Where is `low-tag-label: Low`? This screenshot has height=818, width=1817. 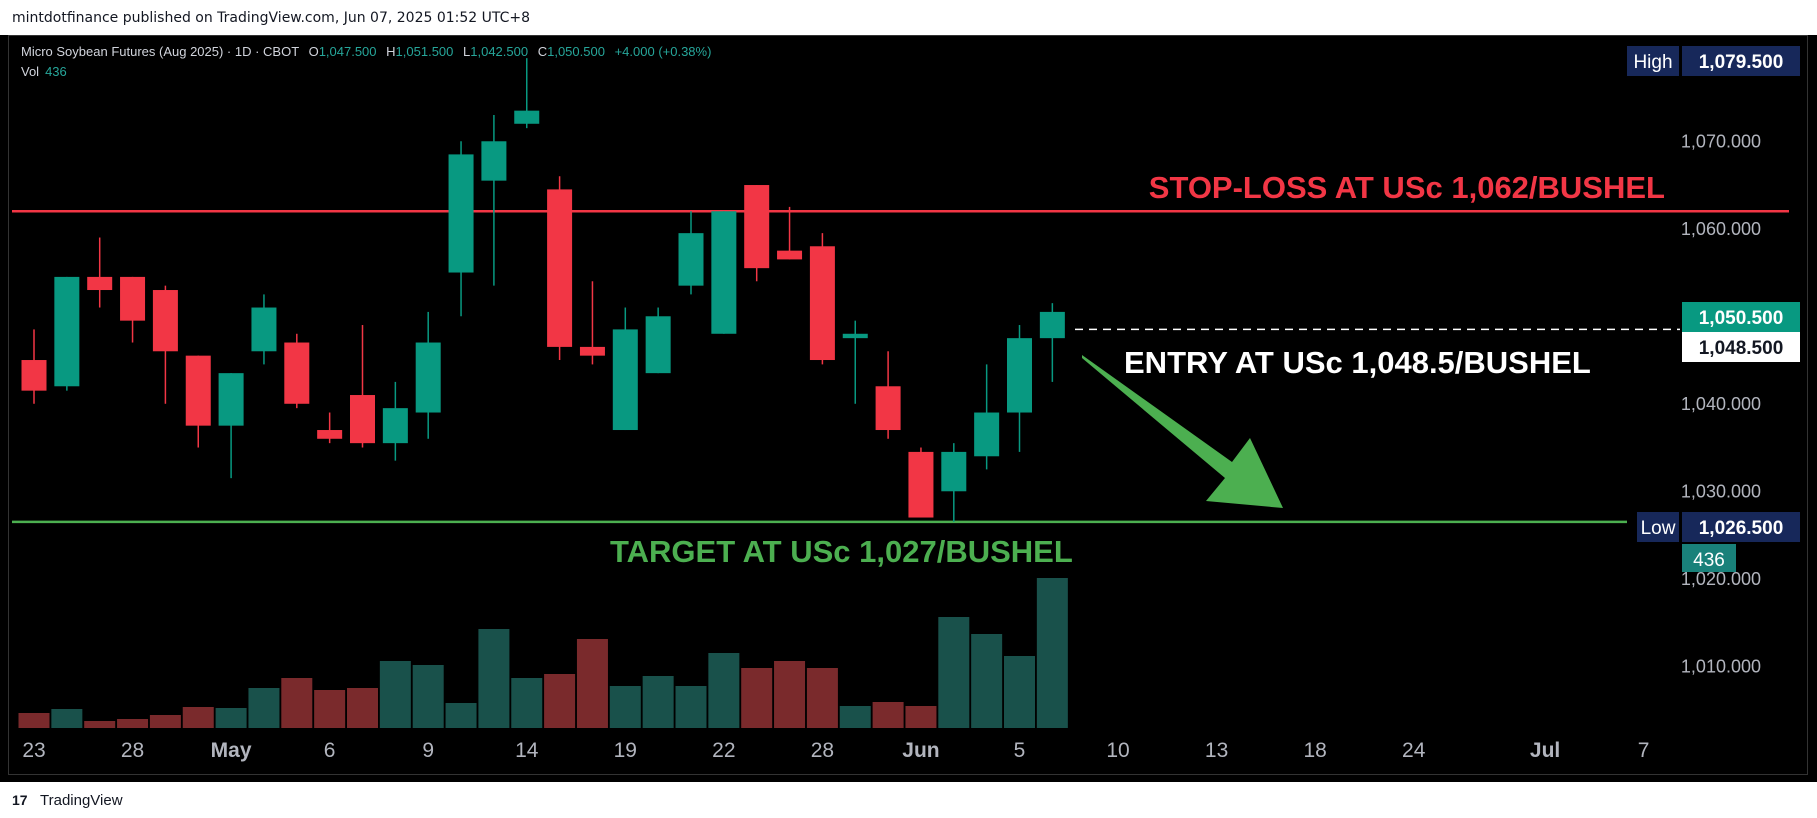 low-tag-label: Low is located at coordinates (1658, 528).